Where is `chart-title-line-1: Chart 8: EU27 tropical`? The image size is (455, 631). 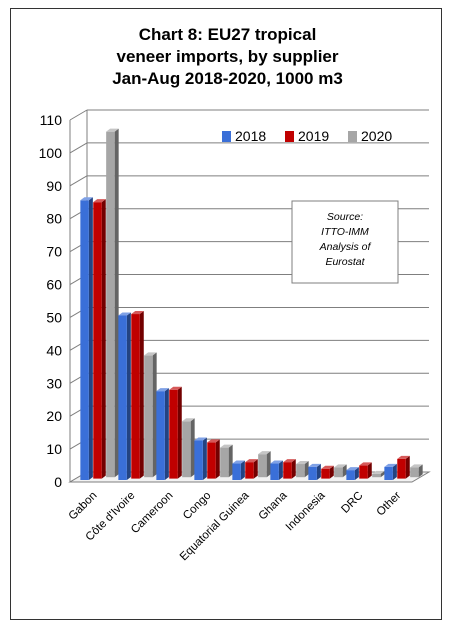
chart-title-line-1: Chart 8: EU27 tropical is located at coordinates (227, 34).